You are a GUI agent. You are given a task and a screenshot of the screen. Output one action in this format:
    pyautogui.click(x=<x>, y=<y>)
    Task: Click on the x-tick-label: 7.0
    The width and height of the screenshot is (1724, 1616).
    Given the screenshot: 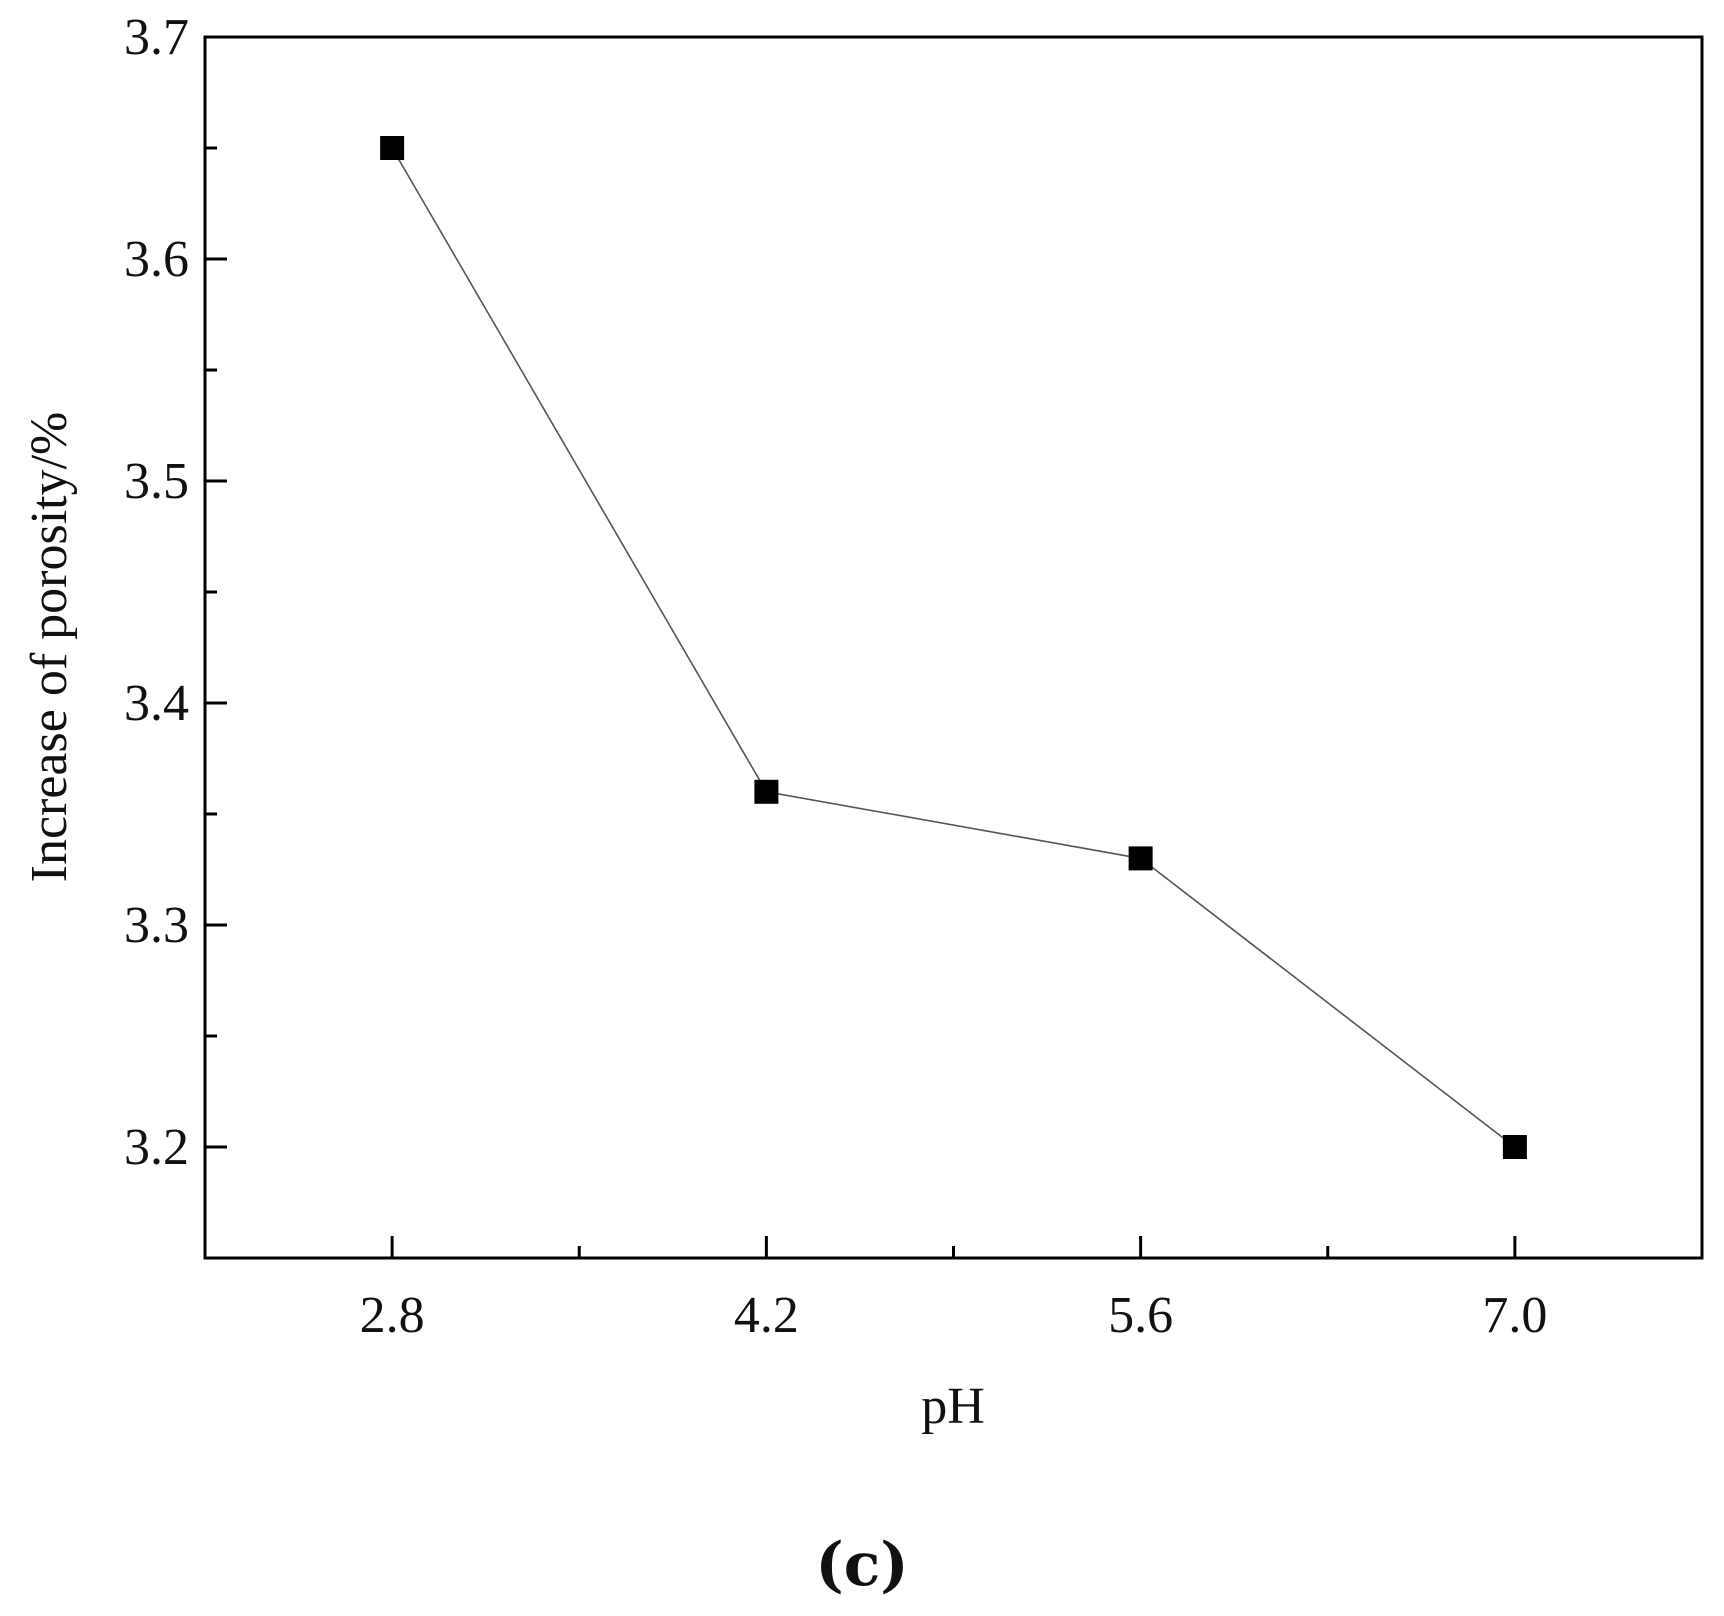 What is the action you would take?
    pyautogui.click(x=1514, y=1315)
    